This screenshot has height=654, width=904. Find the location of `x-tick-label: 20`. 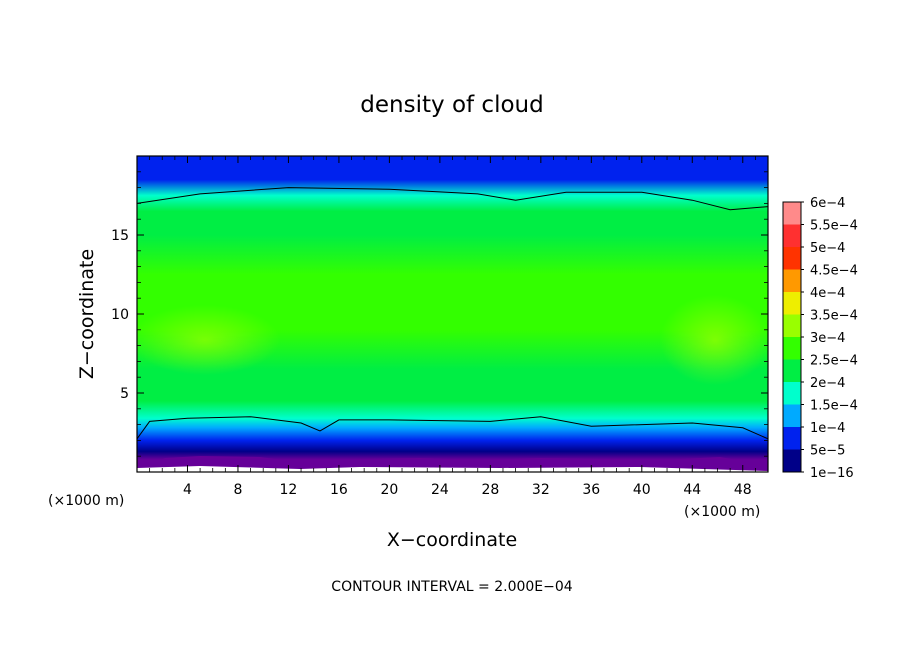

x-tick-label: 20 is located at coordinates (389, 490).